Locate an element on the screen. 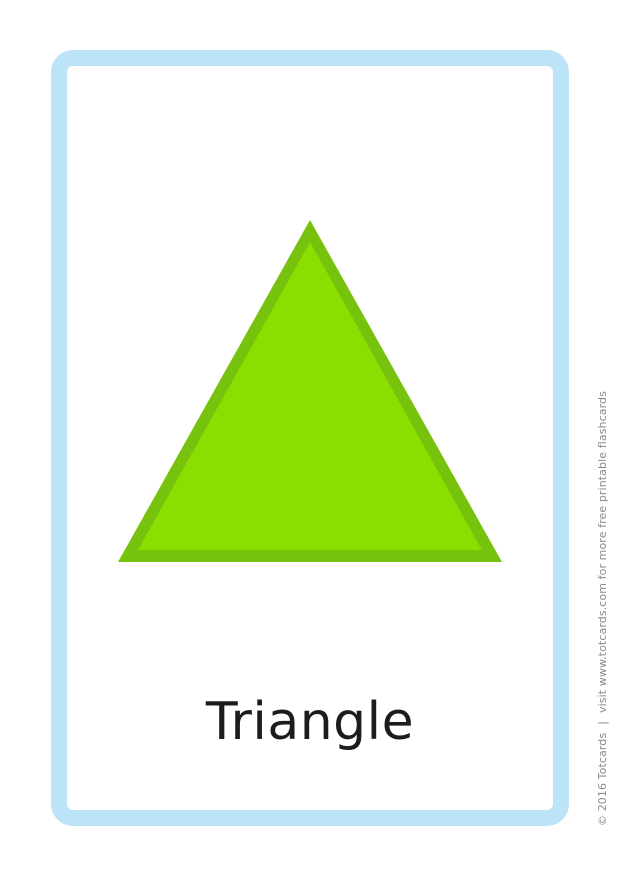 The image size is (620, 877). copyright-text: © 2016 Totcards is located at coordinates (602, 779).